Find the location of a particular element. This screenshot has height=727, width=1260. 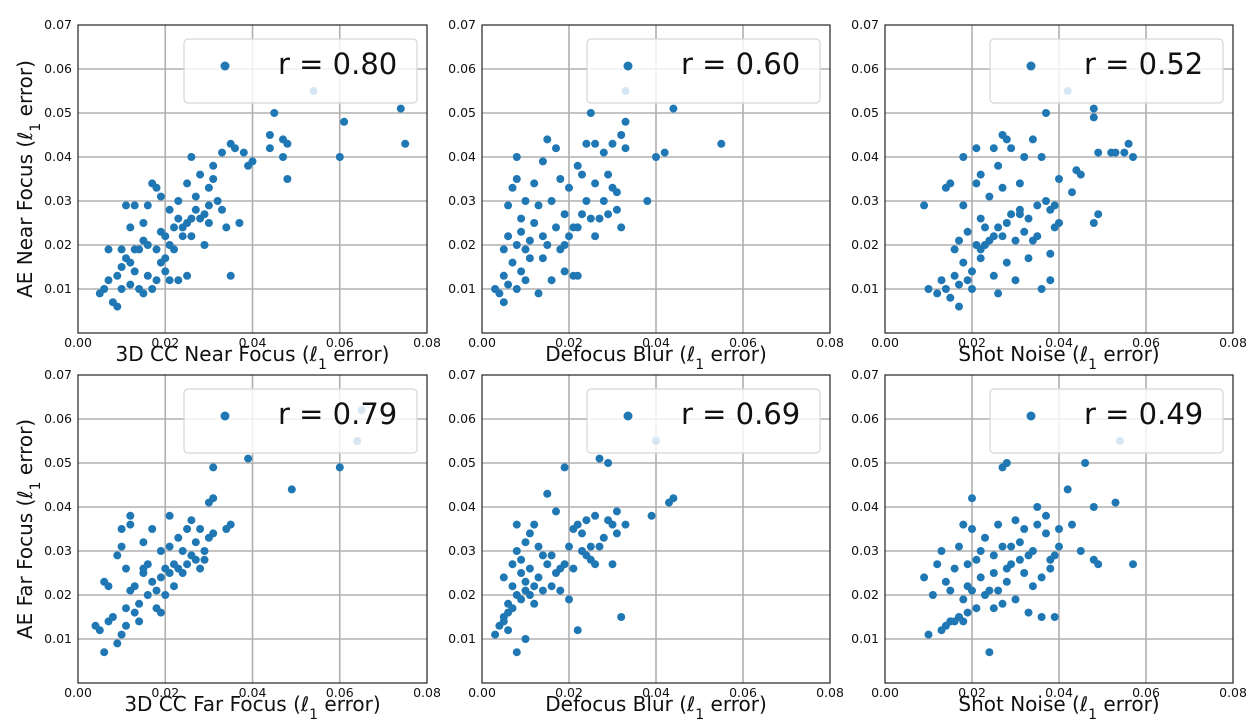

x-tick-label: 0.02 is located at coordinates (972, 692).